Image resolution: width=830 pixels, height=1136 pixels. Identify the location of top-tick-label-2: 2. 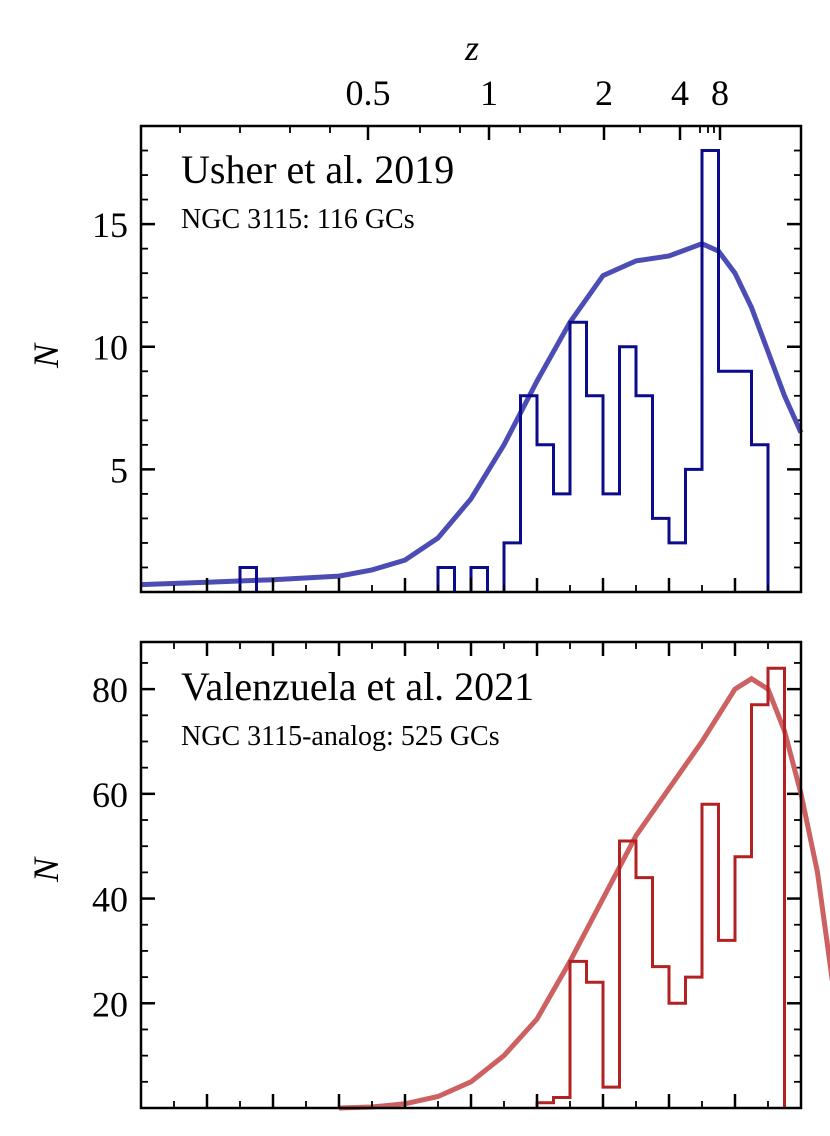
(604, 93).